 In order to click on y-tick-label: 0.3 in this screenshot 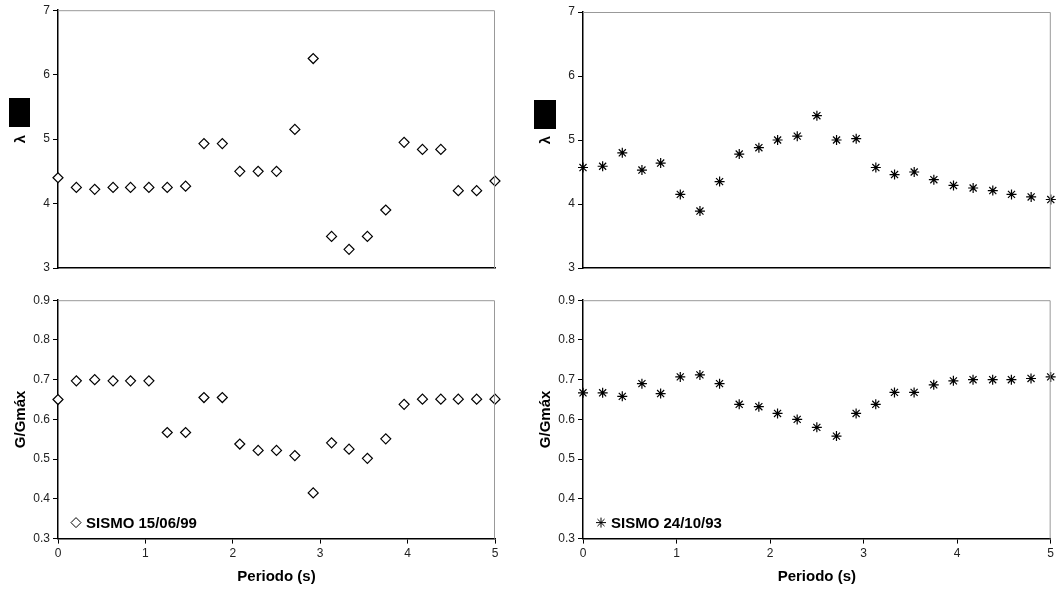, I will do `click(567, 537)`.